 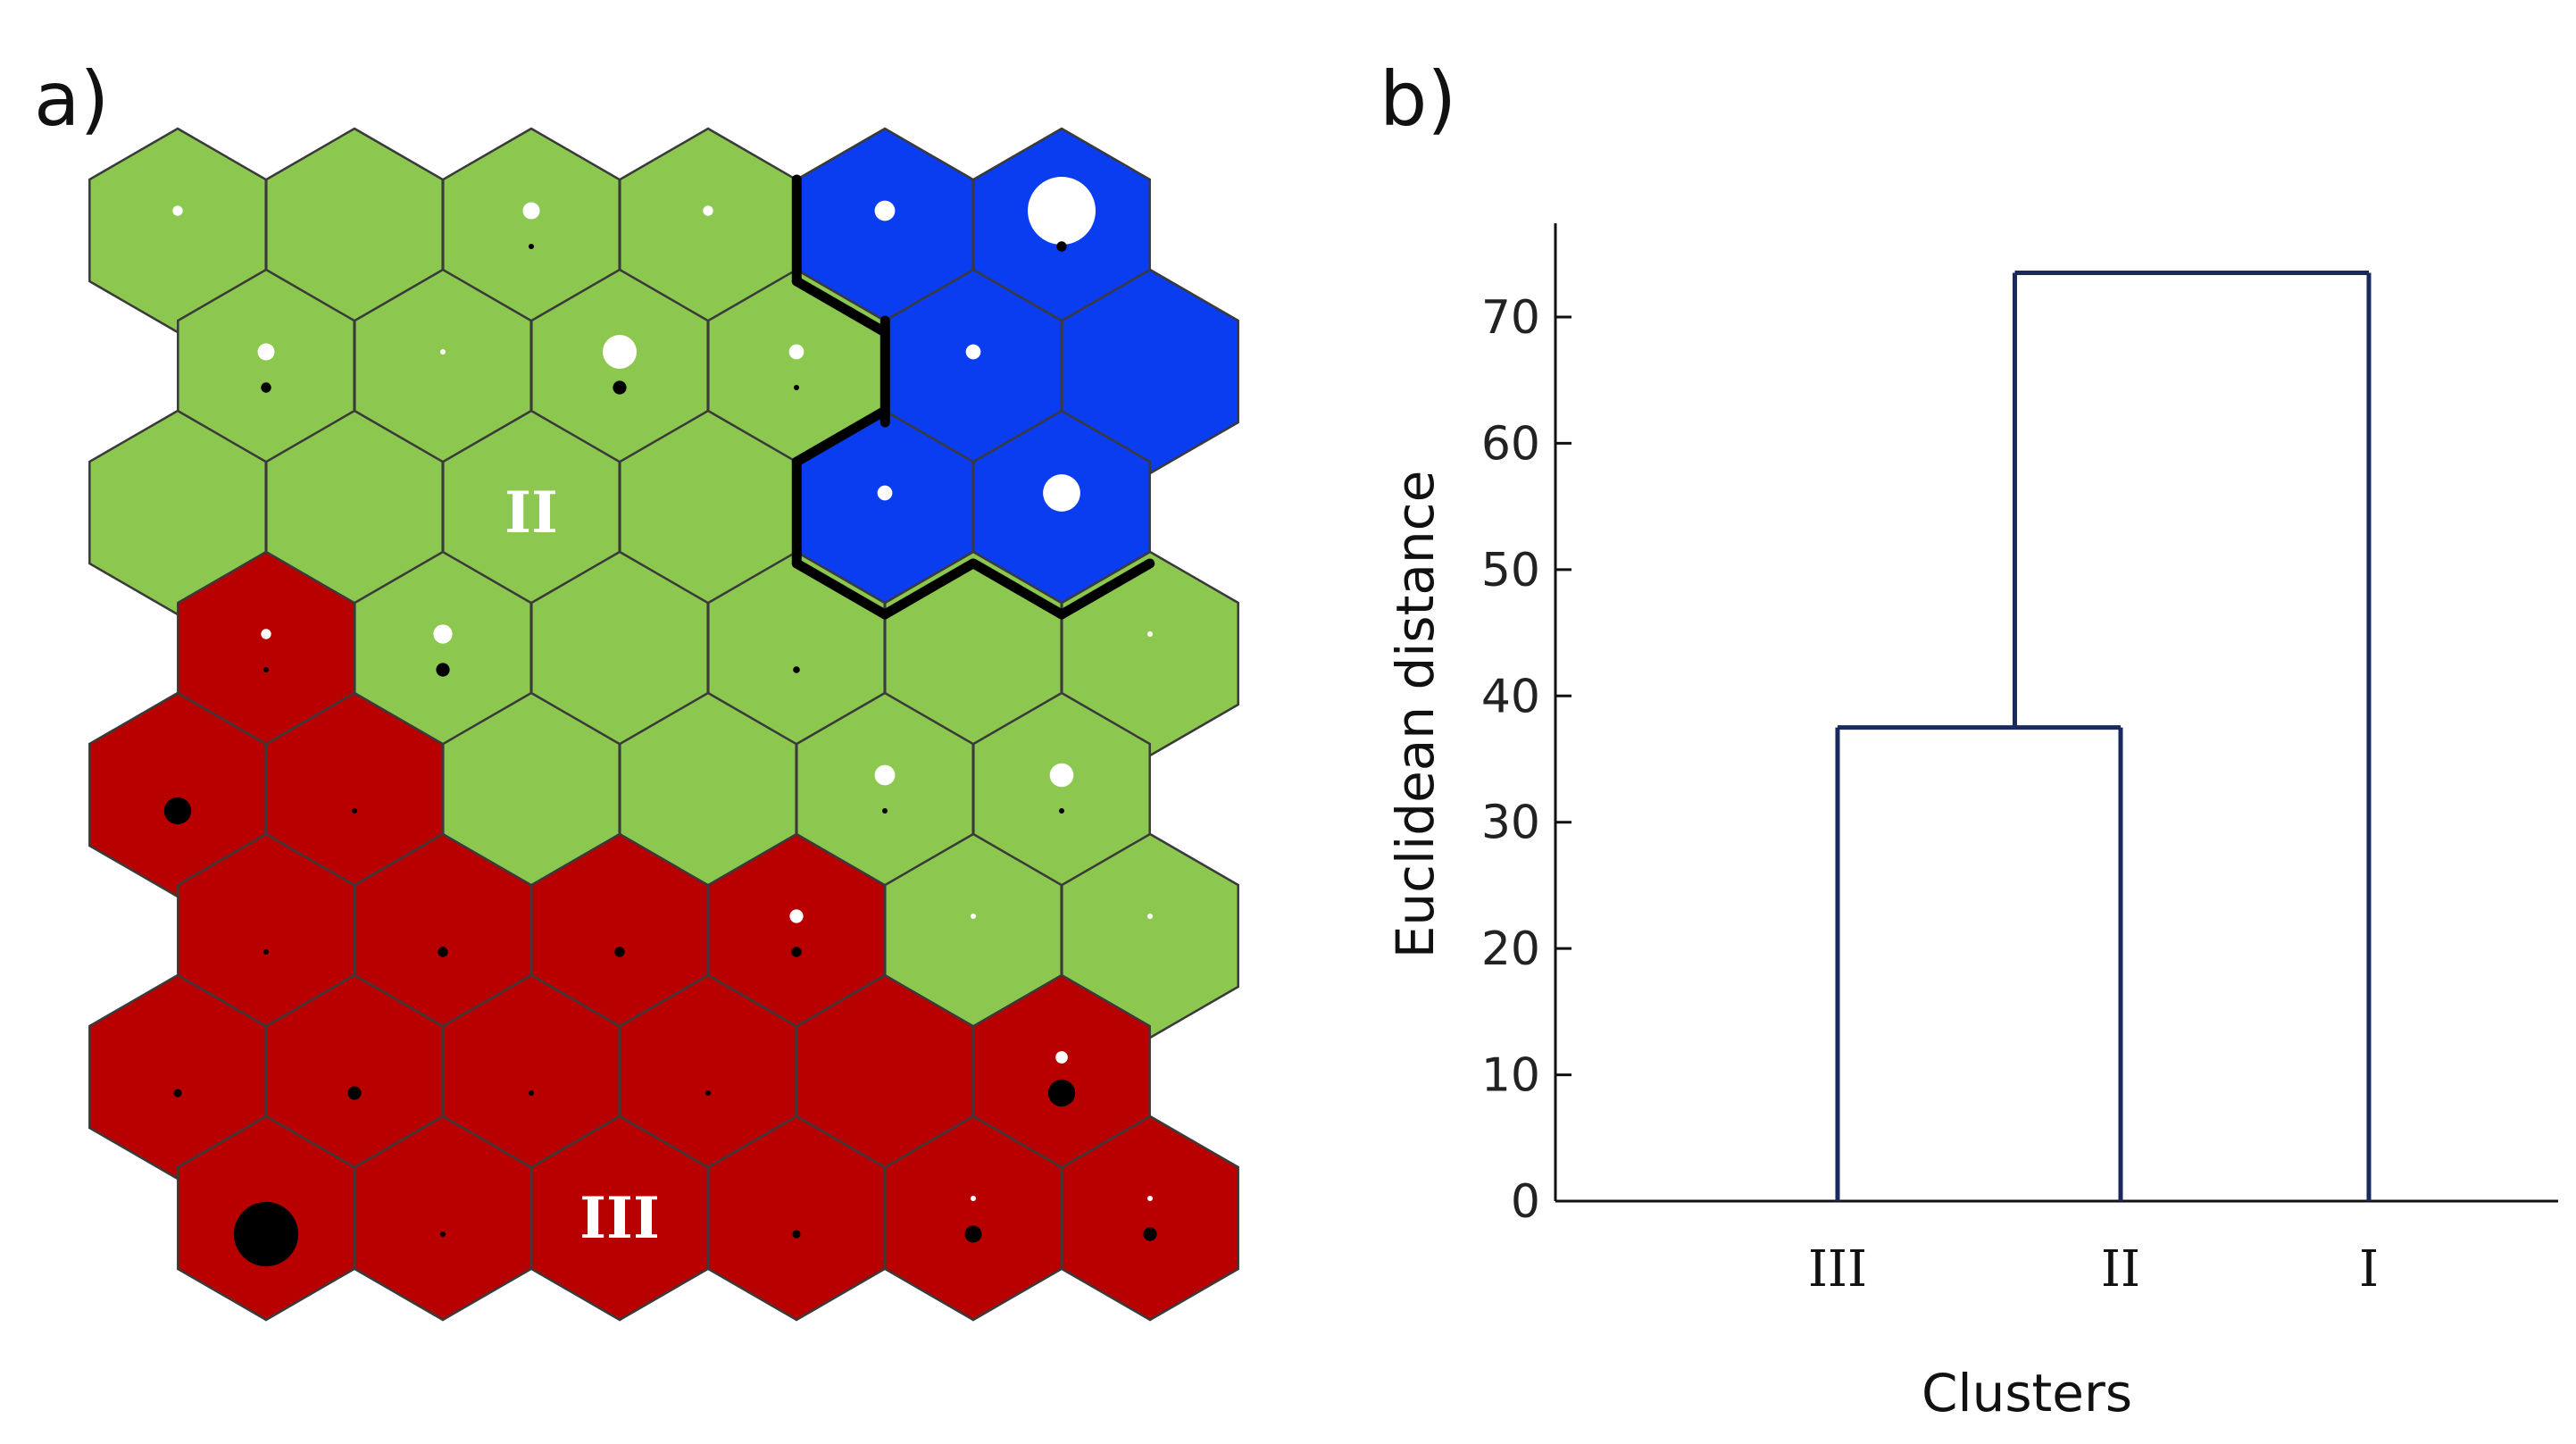 What do you see at coordinates (973, 397) in the screenshot?
I see `cluster-borders` at bounding box center [973, 397].